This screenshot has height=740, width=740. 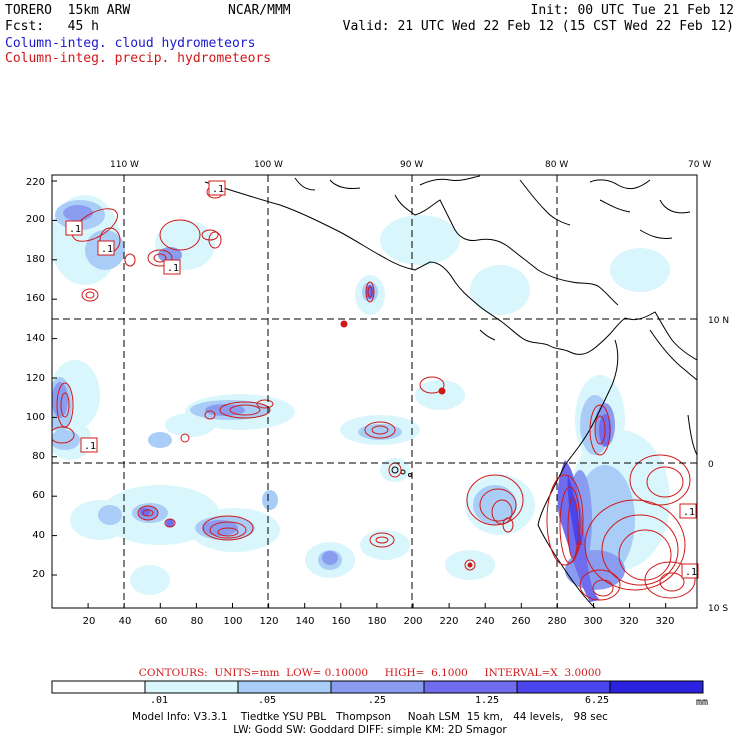 I want to click on colorbar-units: mm, so click(x=702, y=702).